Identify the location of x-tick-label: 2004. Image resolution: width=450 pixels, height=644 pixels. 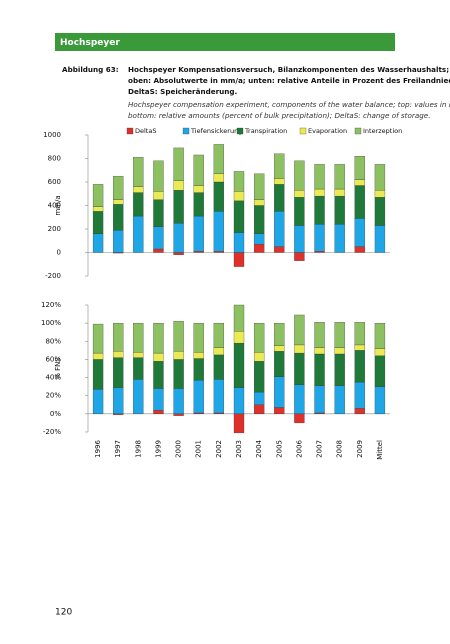
(259, 448).